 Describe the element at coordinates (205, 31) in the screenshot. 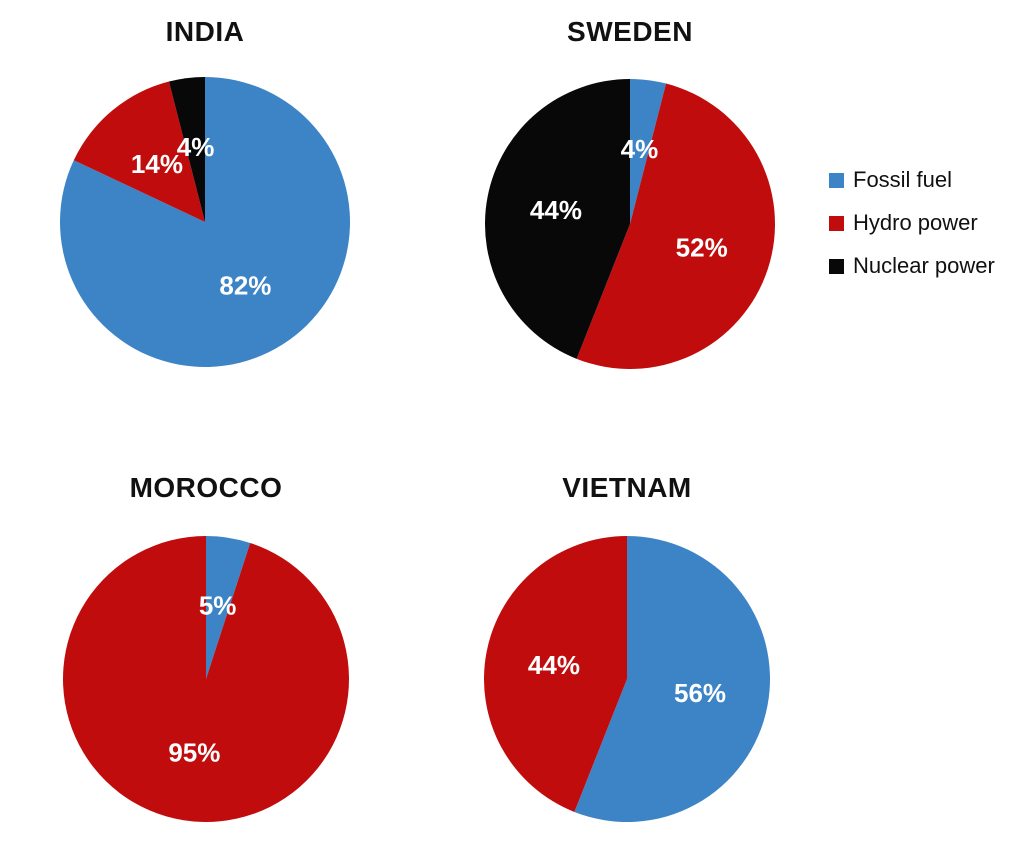

I see `chart-title-india: INDIA` at that location.